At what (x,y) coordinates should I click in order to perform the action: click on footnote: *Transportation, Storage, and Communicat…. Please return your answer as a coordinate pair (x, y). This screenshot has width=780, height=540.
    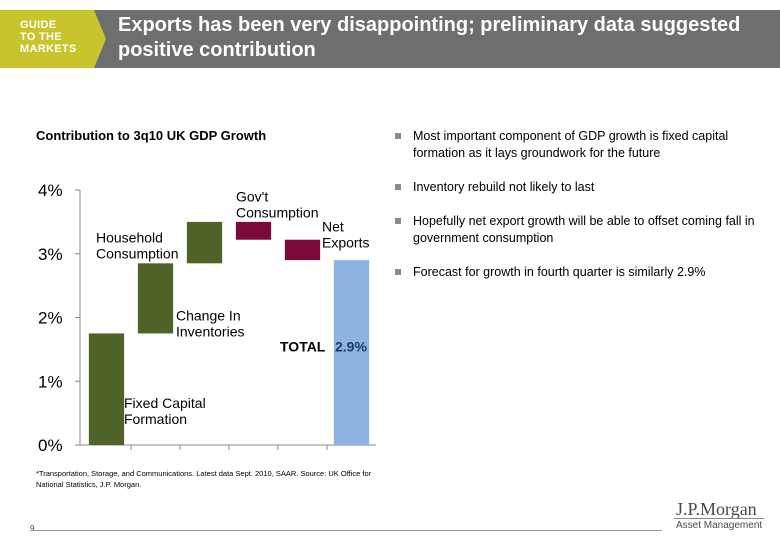
    Looking at the image, I should click on (204, 479).